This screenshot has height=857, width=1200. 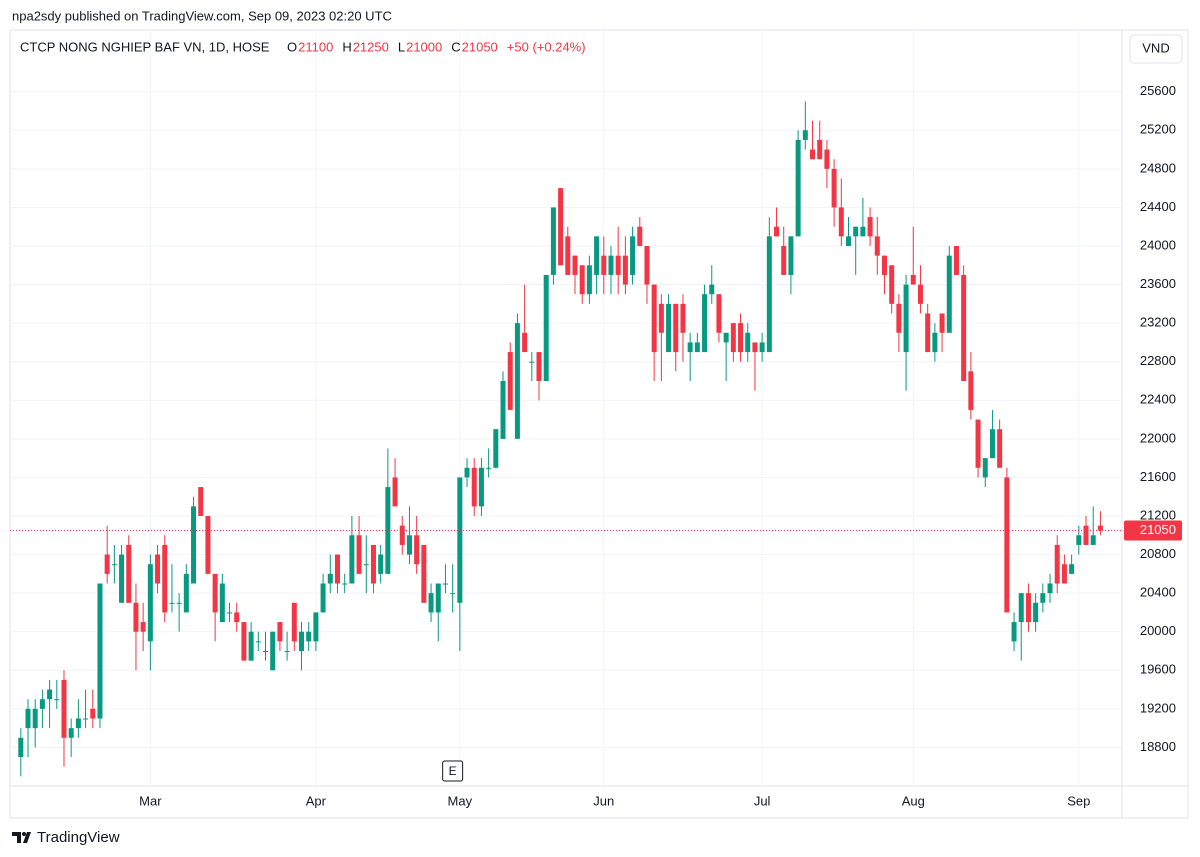 What do you see at coordinates (762, 800) in the screenshot?
I see `x-tick-label: Jul` at bounding box center [762, 800].